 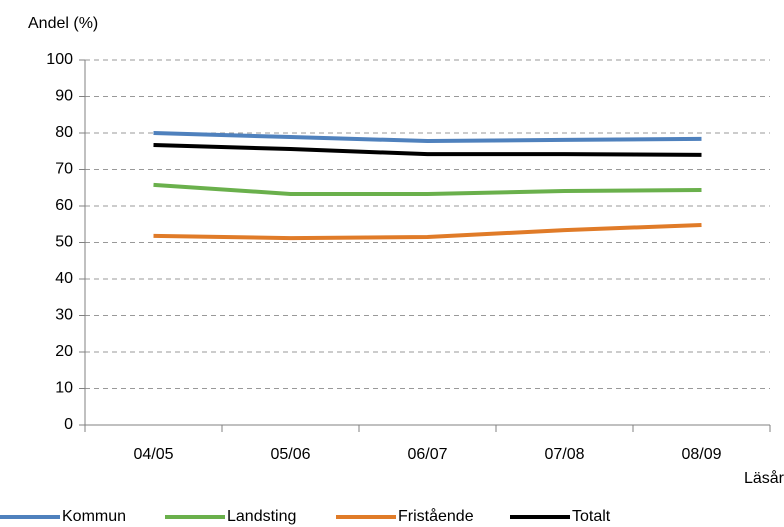 I want to click on legend-label: Kommun, so click(x=94, y=516).